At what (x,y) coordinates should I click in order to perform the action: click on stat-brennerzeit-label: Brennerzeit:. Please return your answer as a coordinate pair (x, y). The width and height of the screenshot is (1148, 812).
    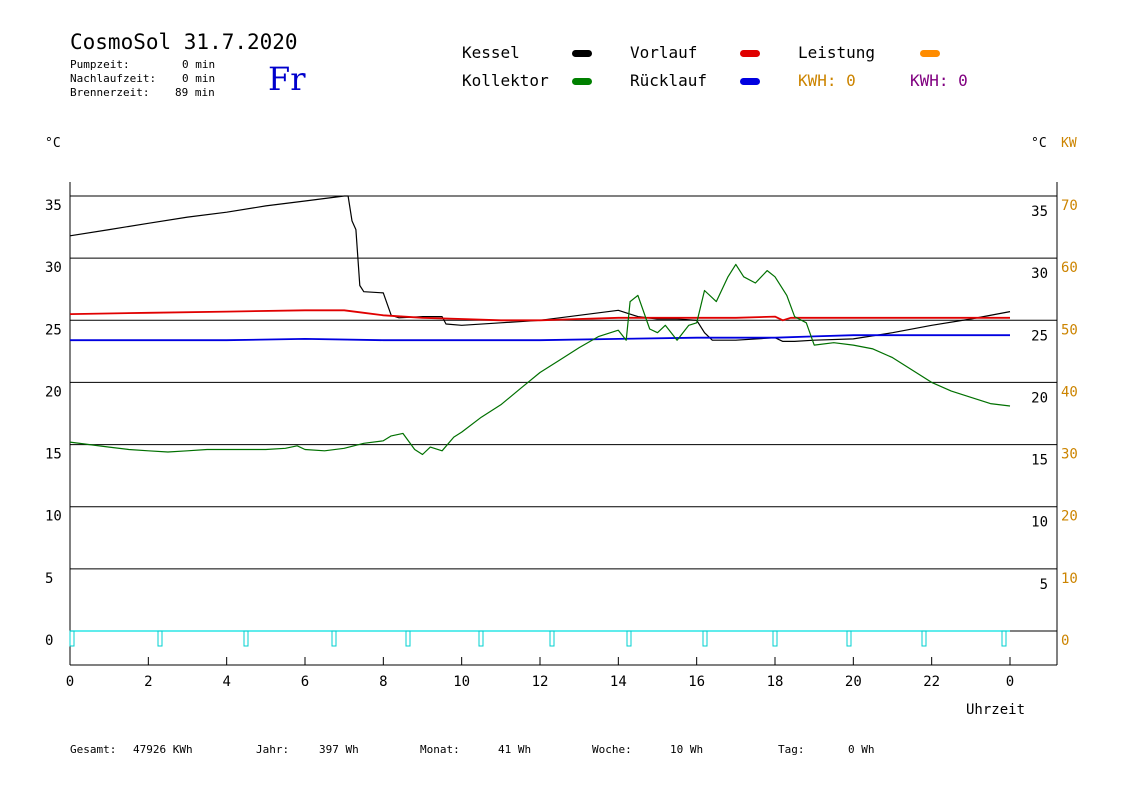
    Looking at the image, I should click on (110, 92).